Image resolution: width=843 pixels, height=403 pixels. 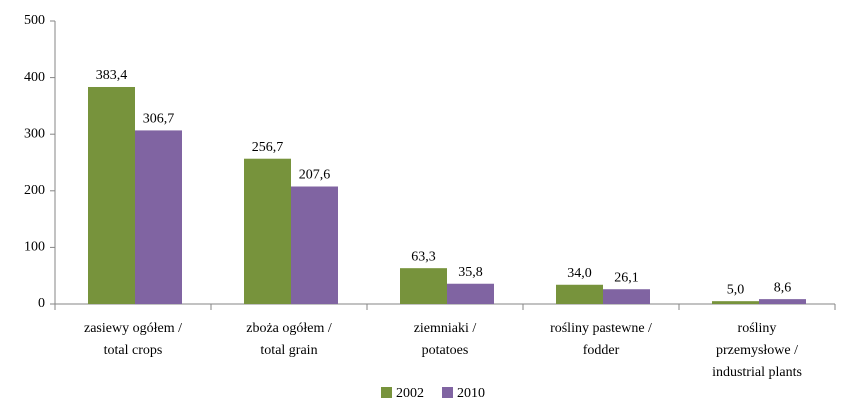 What do you see at coordinates (315, 175) in the screenshot?
I see `value-label: 207,6` at bounding box center [315, 175].